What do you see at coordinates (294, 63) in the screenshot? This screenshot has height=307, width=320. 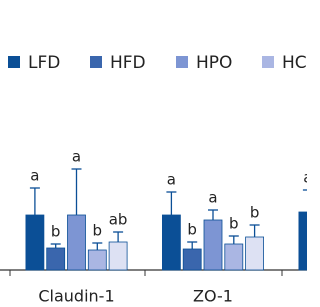 I see `legend-label: HC` at bounding box center [294, 63].